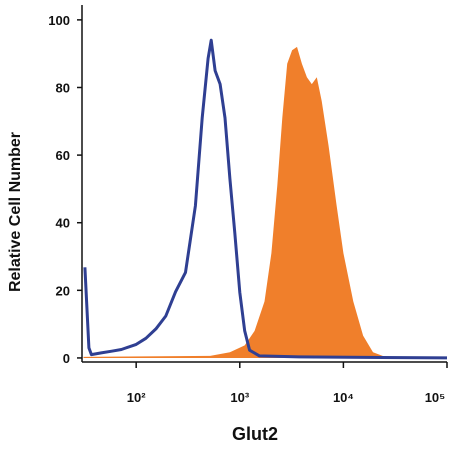  What do you see at coordinates (66, 358) in the screenshot?
I see `y-tick-label: 0` at bounding box center [66, 358].